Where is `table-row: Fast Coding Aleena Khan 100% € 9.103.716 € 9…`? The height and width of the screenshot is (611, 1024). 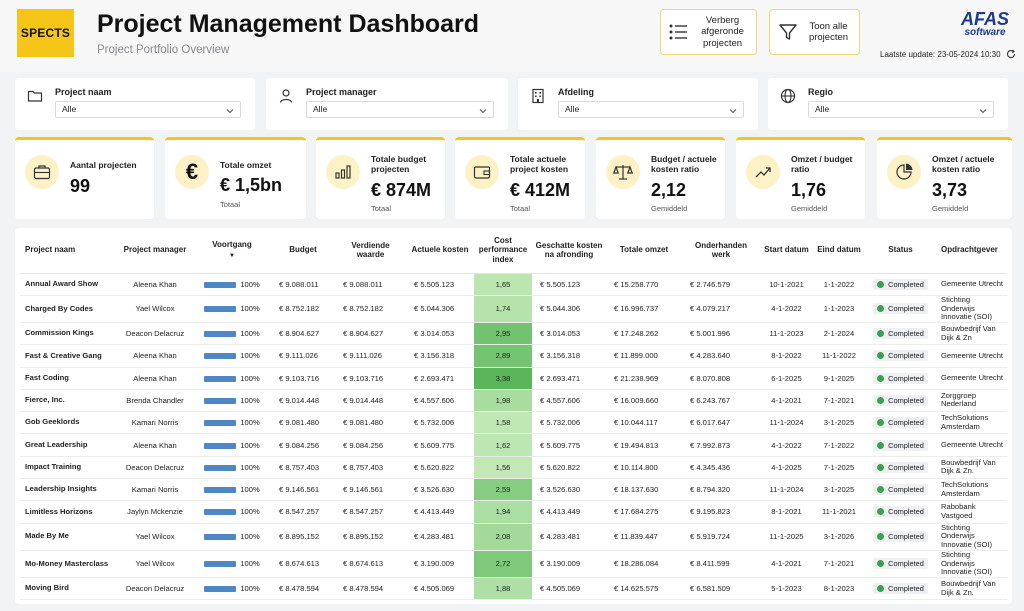 table-row: Fast Coding Aleena Khan 100% € 9.103.716 € 9… is located at coordinates (513, 378).